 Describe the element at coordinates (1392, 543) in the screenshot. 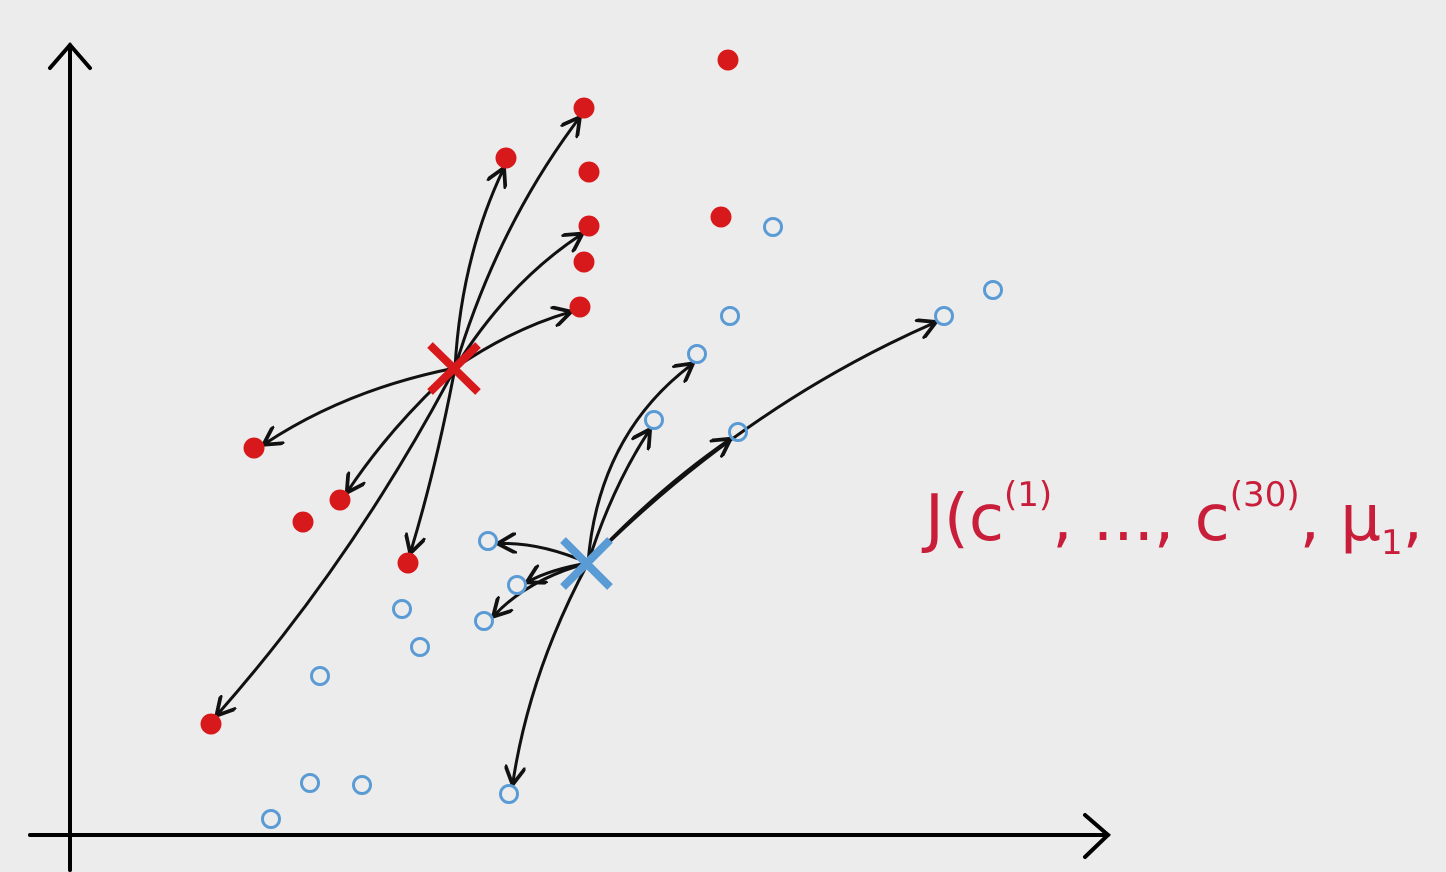

I see `formula-subscript: 1` at that location.